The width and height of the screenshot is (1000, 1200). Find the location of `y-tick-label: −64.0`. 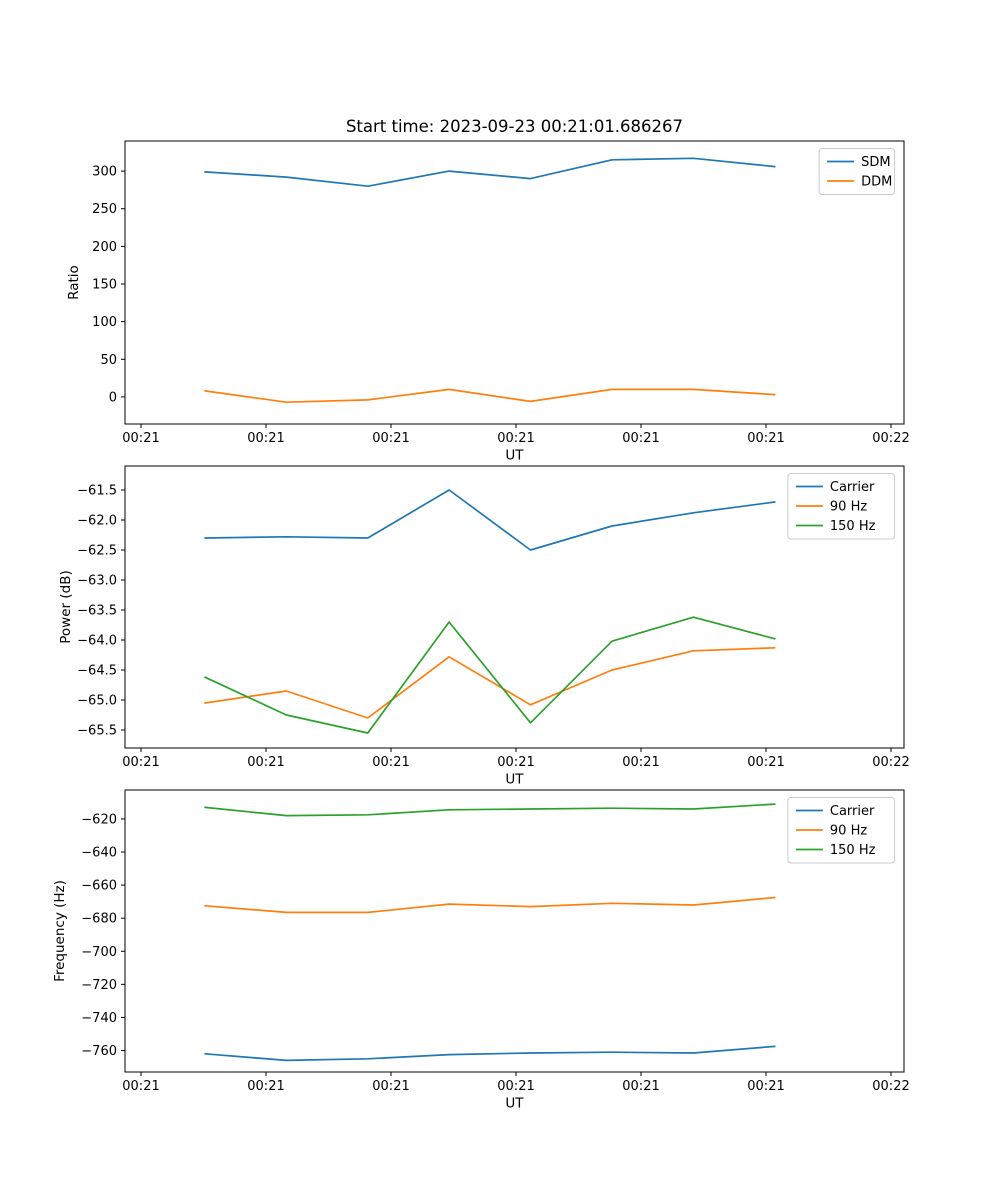

y-tick-label: −64.0 is located at coordinates (97, 641).